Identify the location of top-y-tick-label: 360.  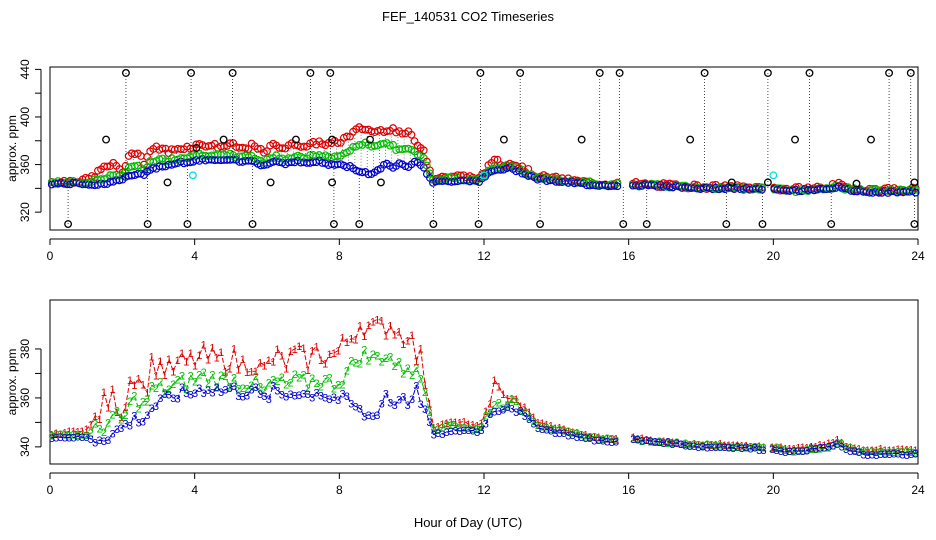
(25, 164).